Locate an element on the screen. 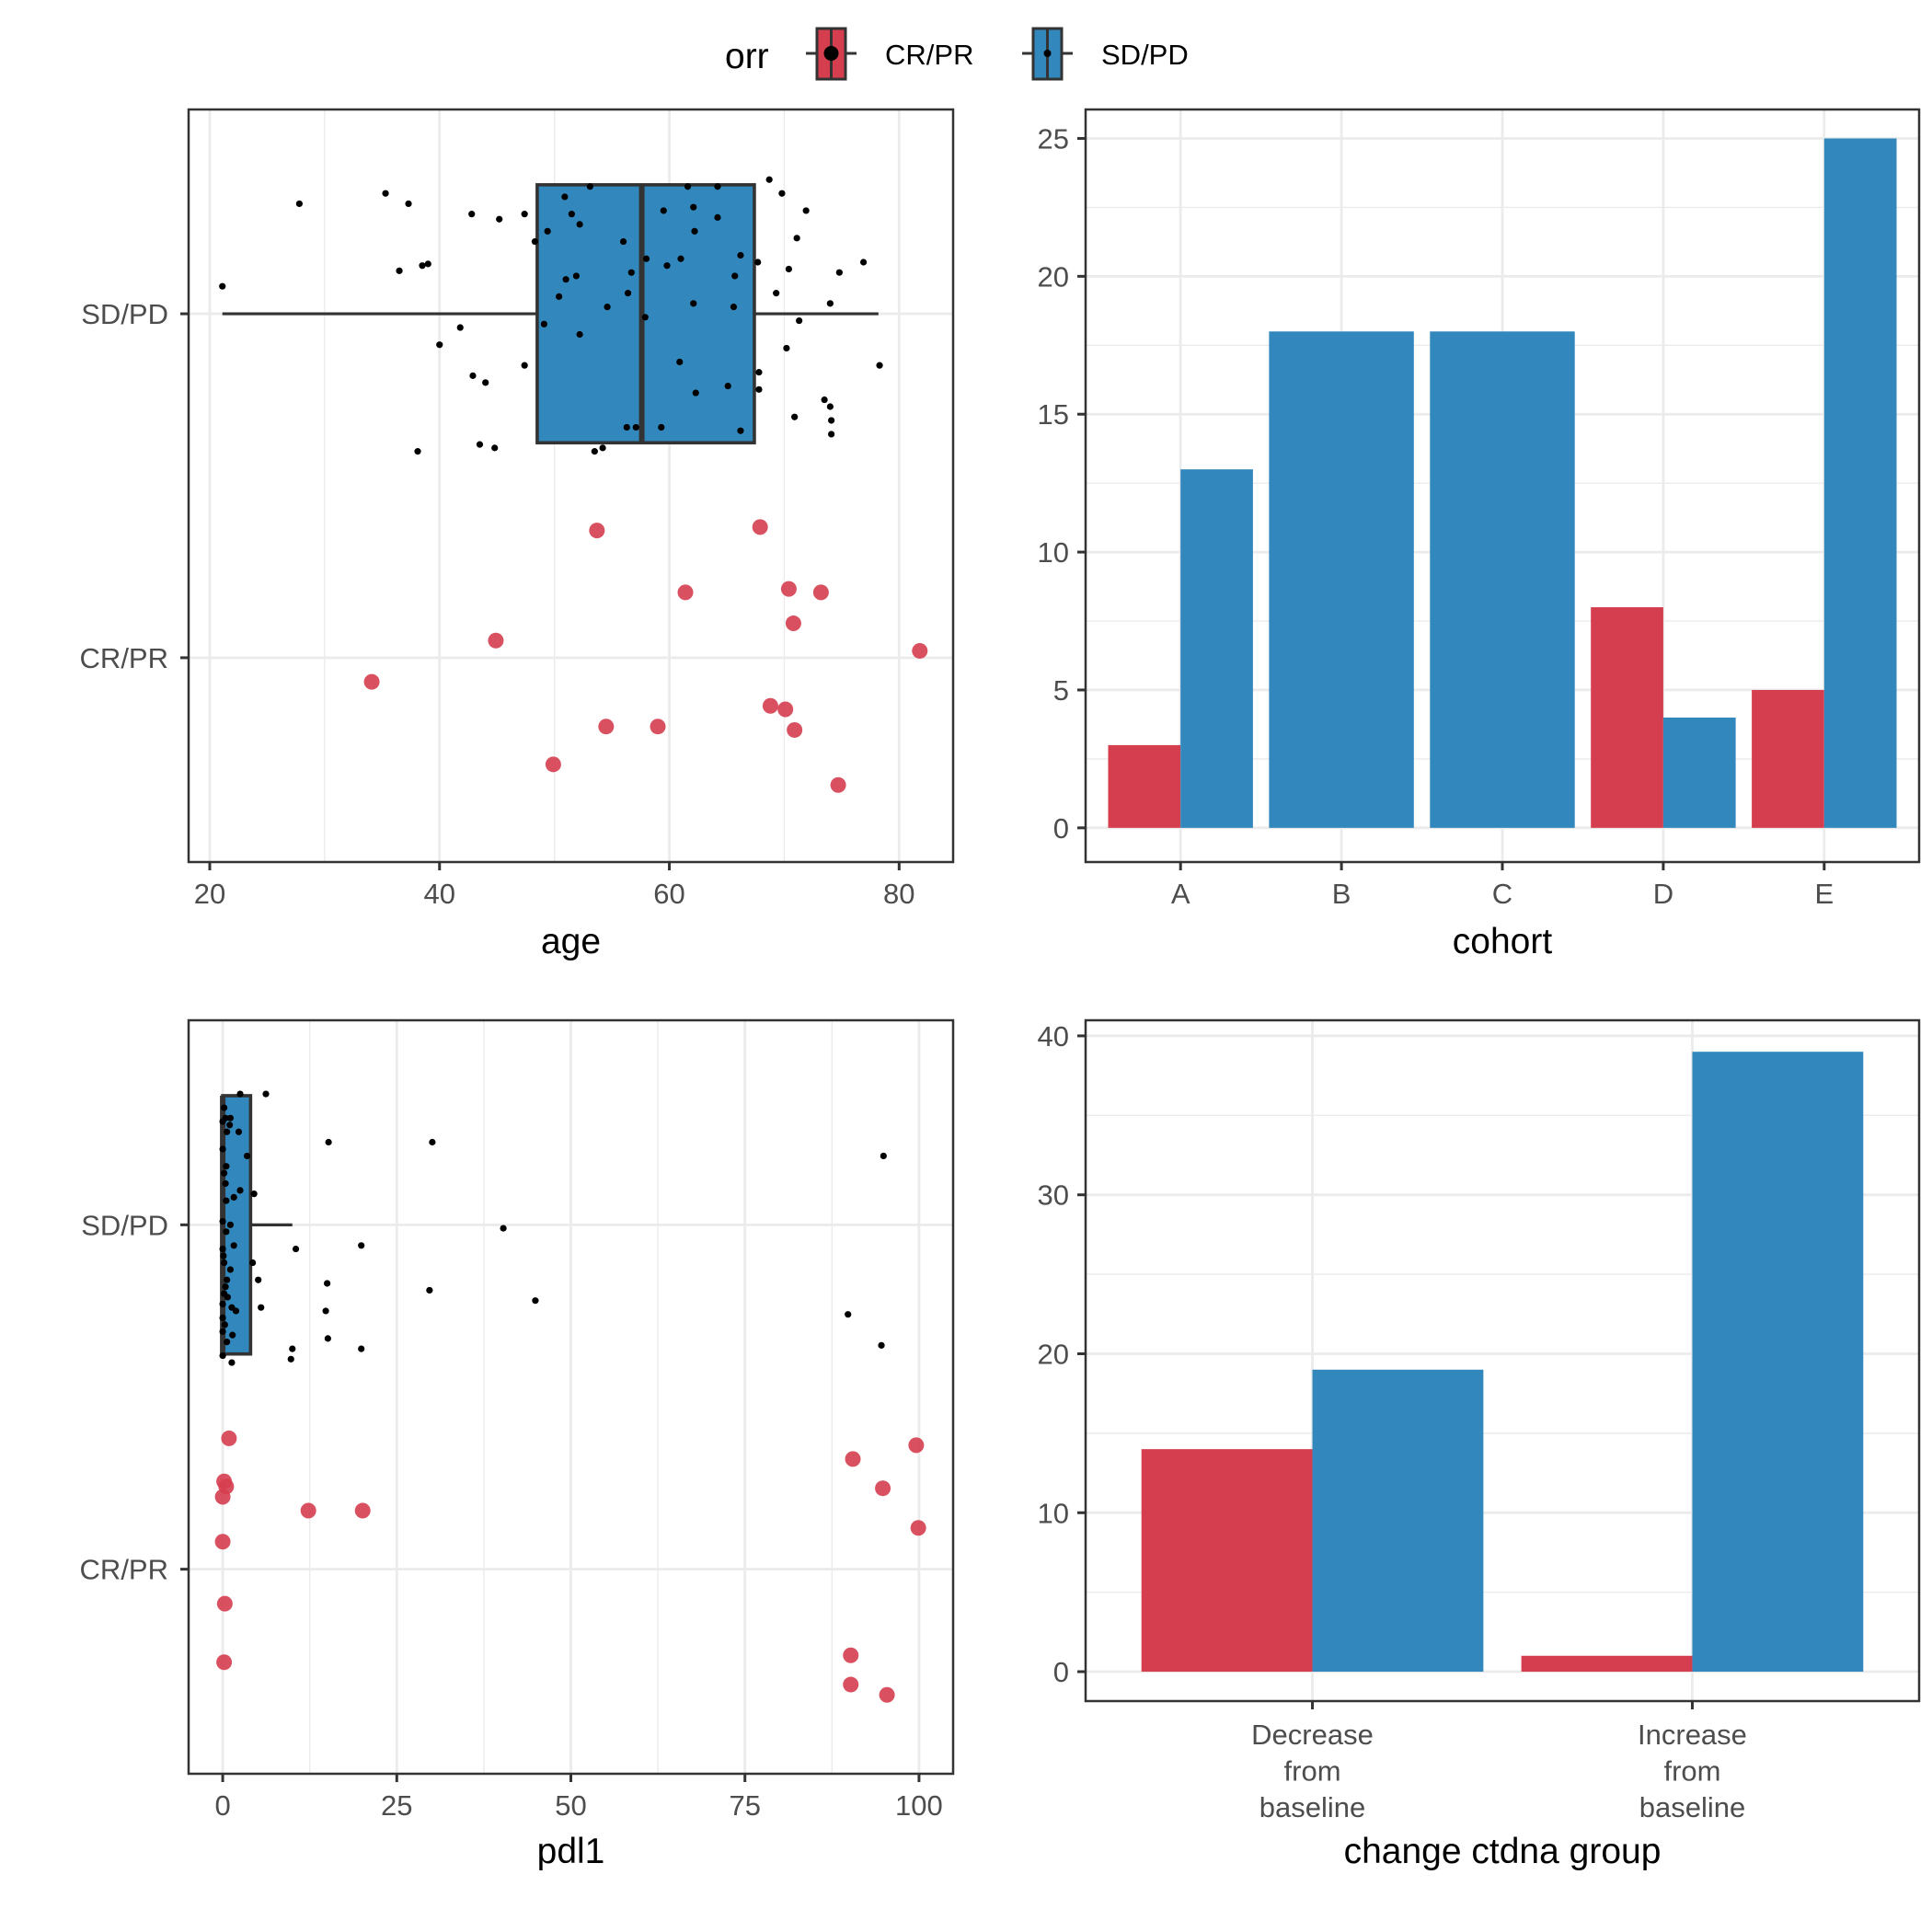 The height and width of the screenshot is (1932, 1932). x-tick-label: C is located at coordinates (1502, 894).